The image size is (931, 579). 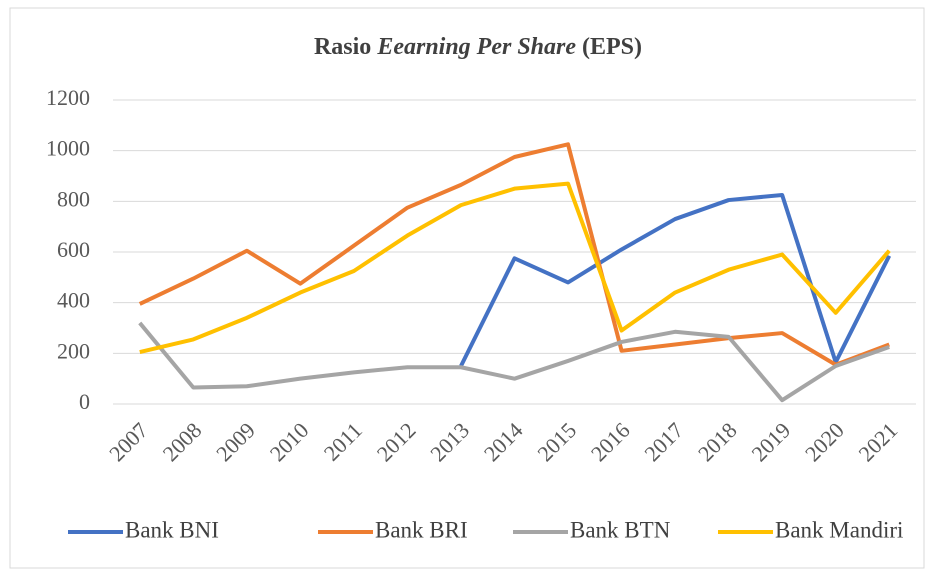 I want to click on legend-label: Bank Mandiri, so click(x=839, y=529).